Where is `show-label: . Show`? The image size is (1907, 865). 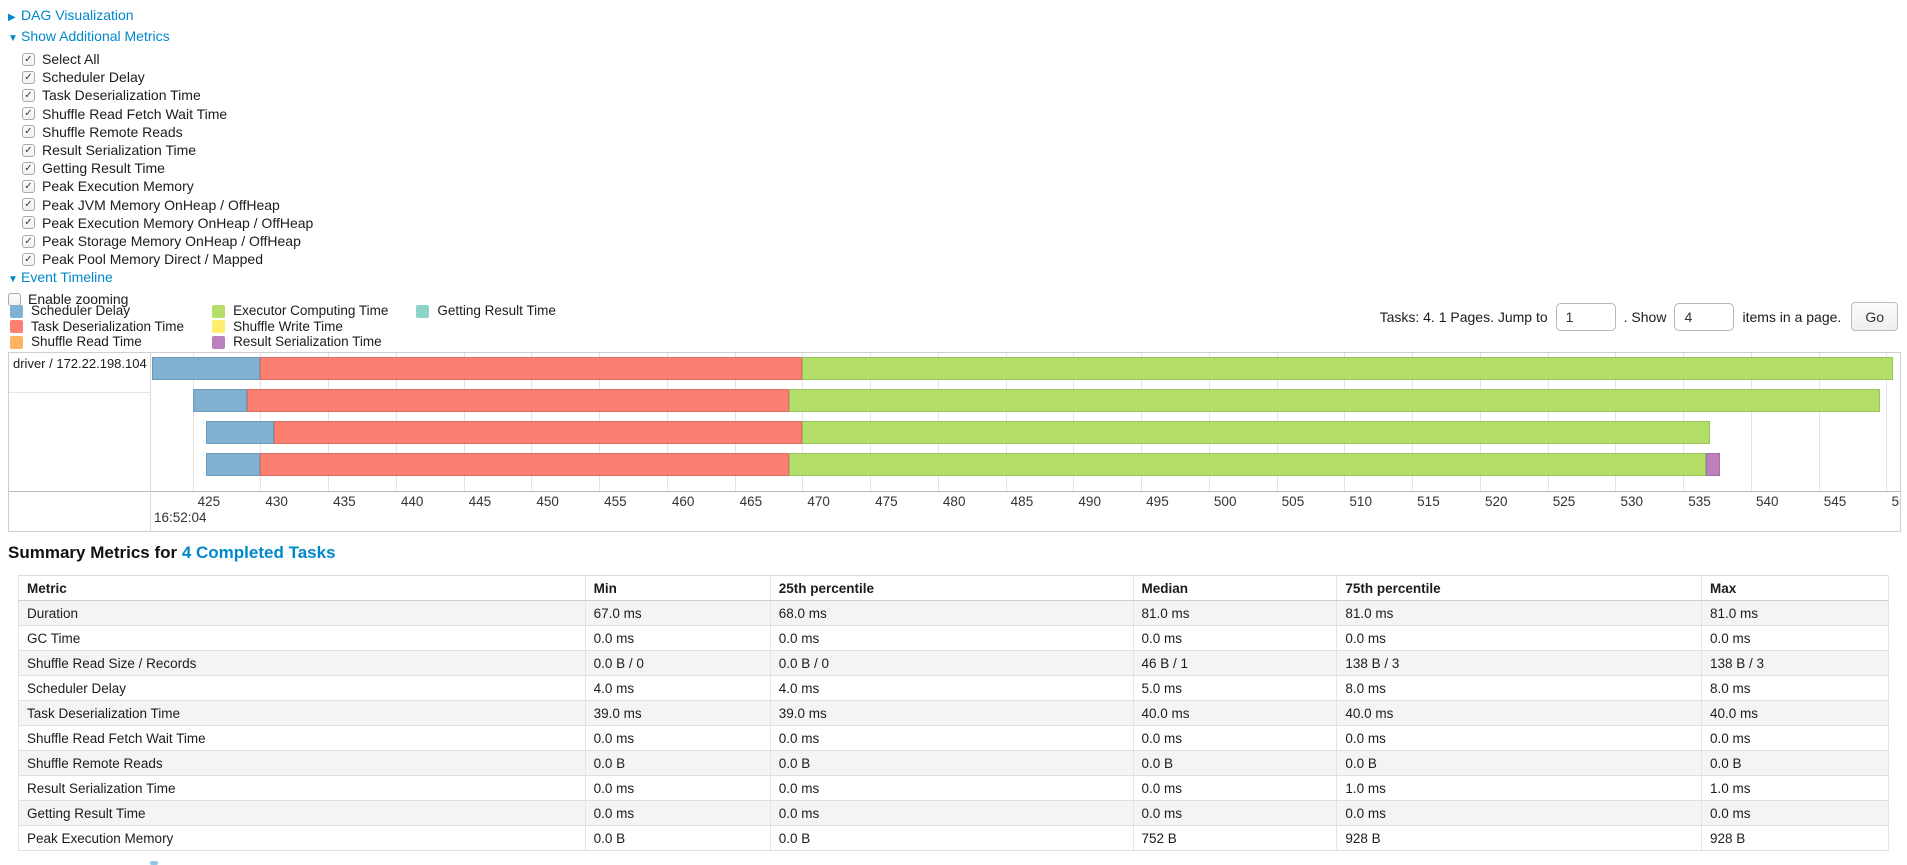
show-label: . Show is located at coordinates (1645, 316).